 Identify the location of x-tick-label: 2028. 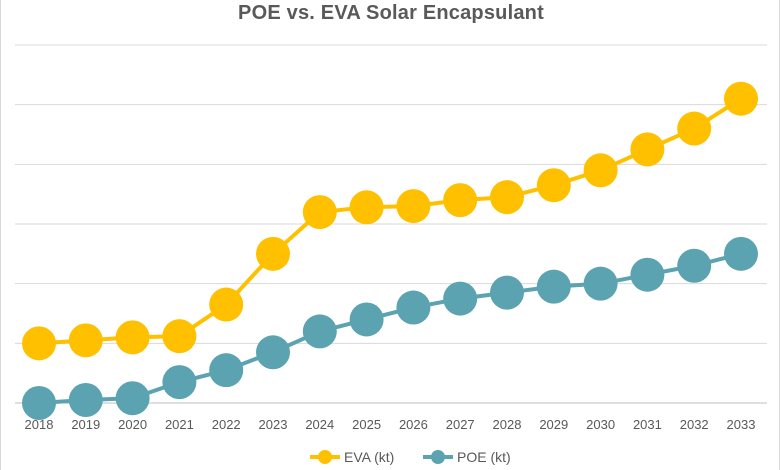
(507, 424).